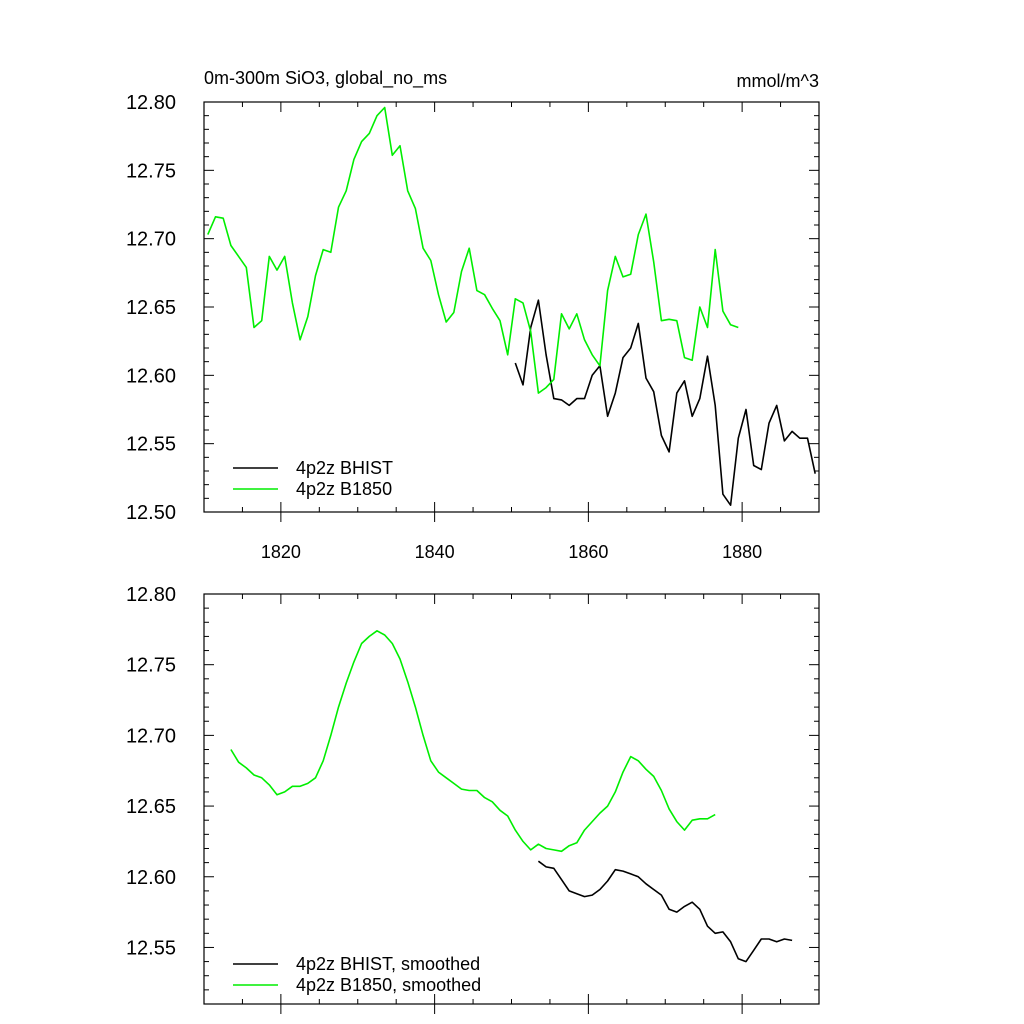  Describe the element at coordinates (588, 552) in the screenshot. I see `x-tick-label: 1860` at that location.